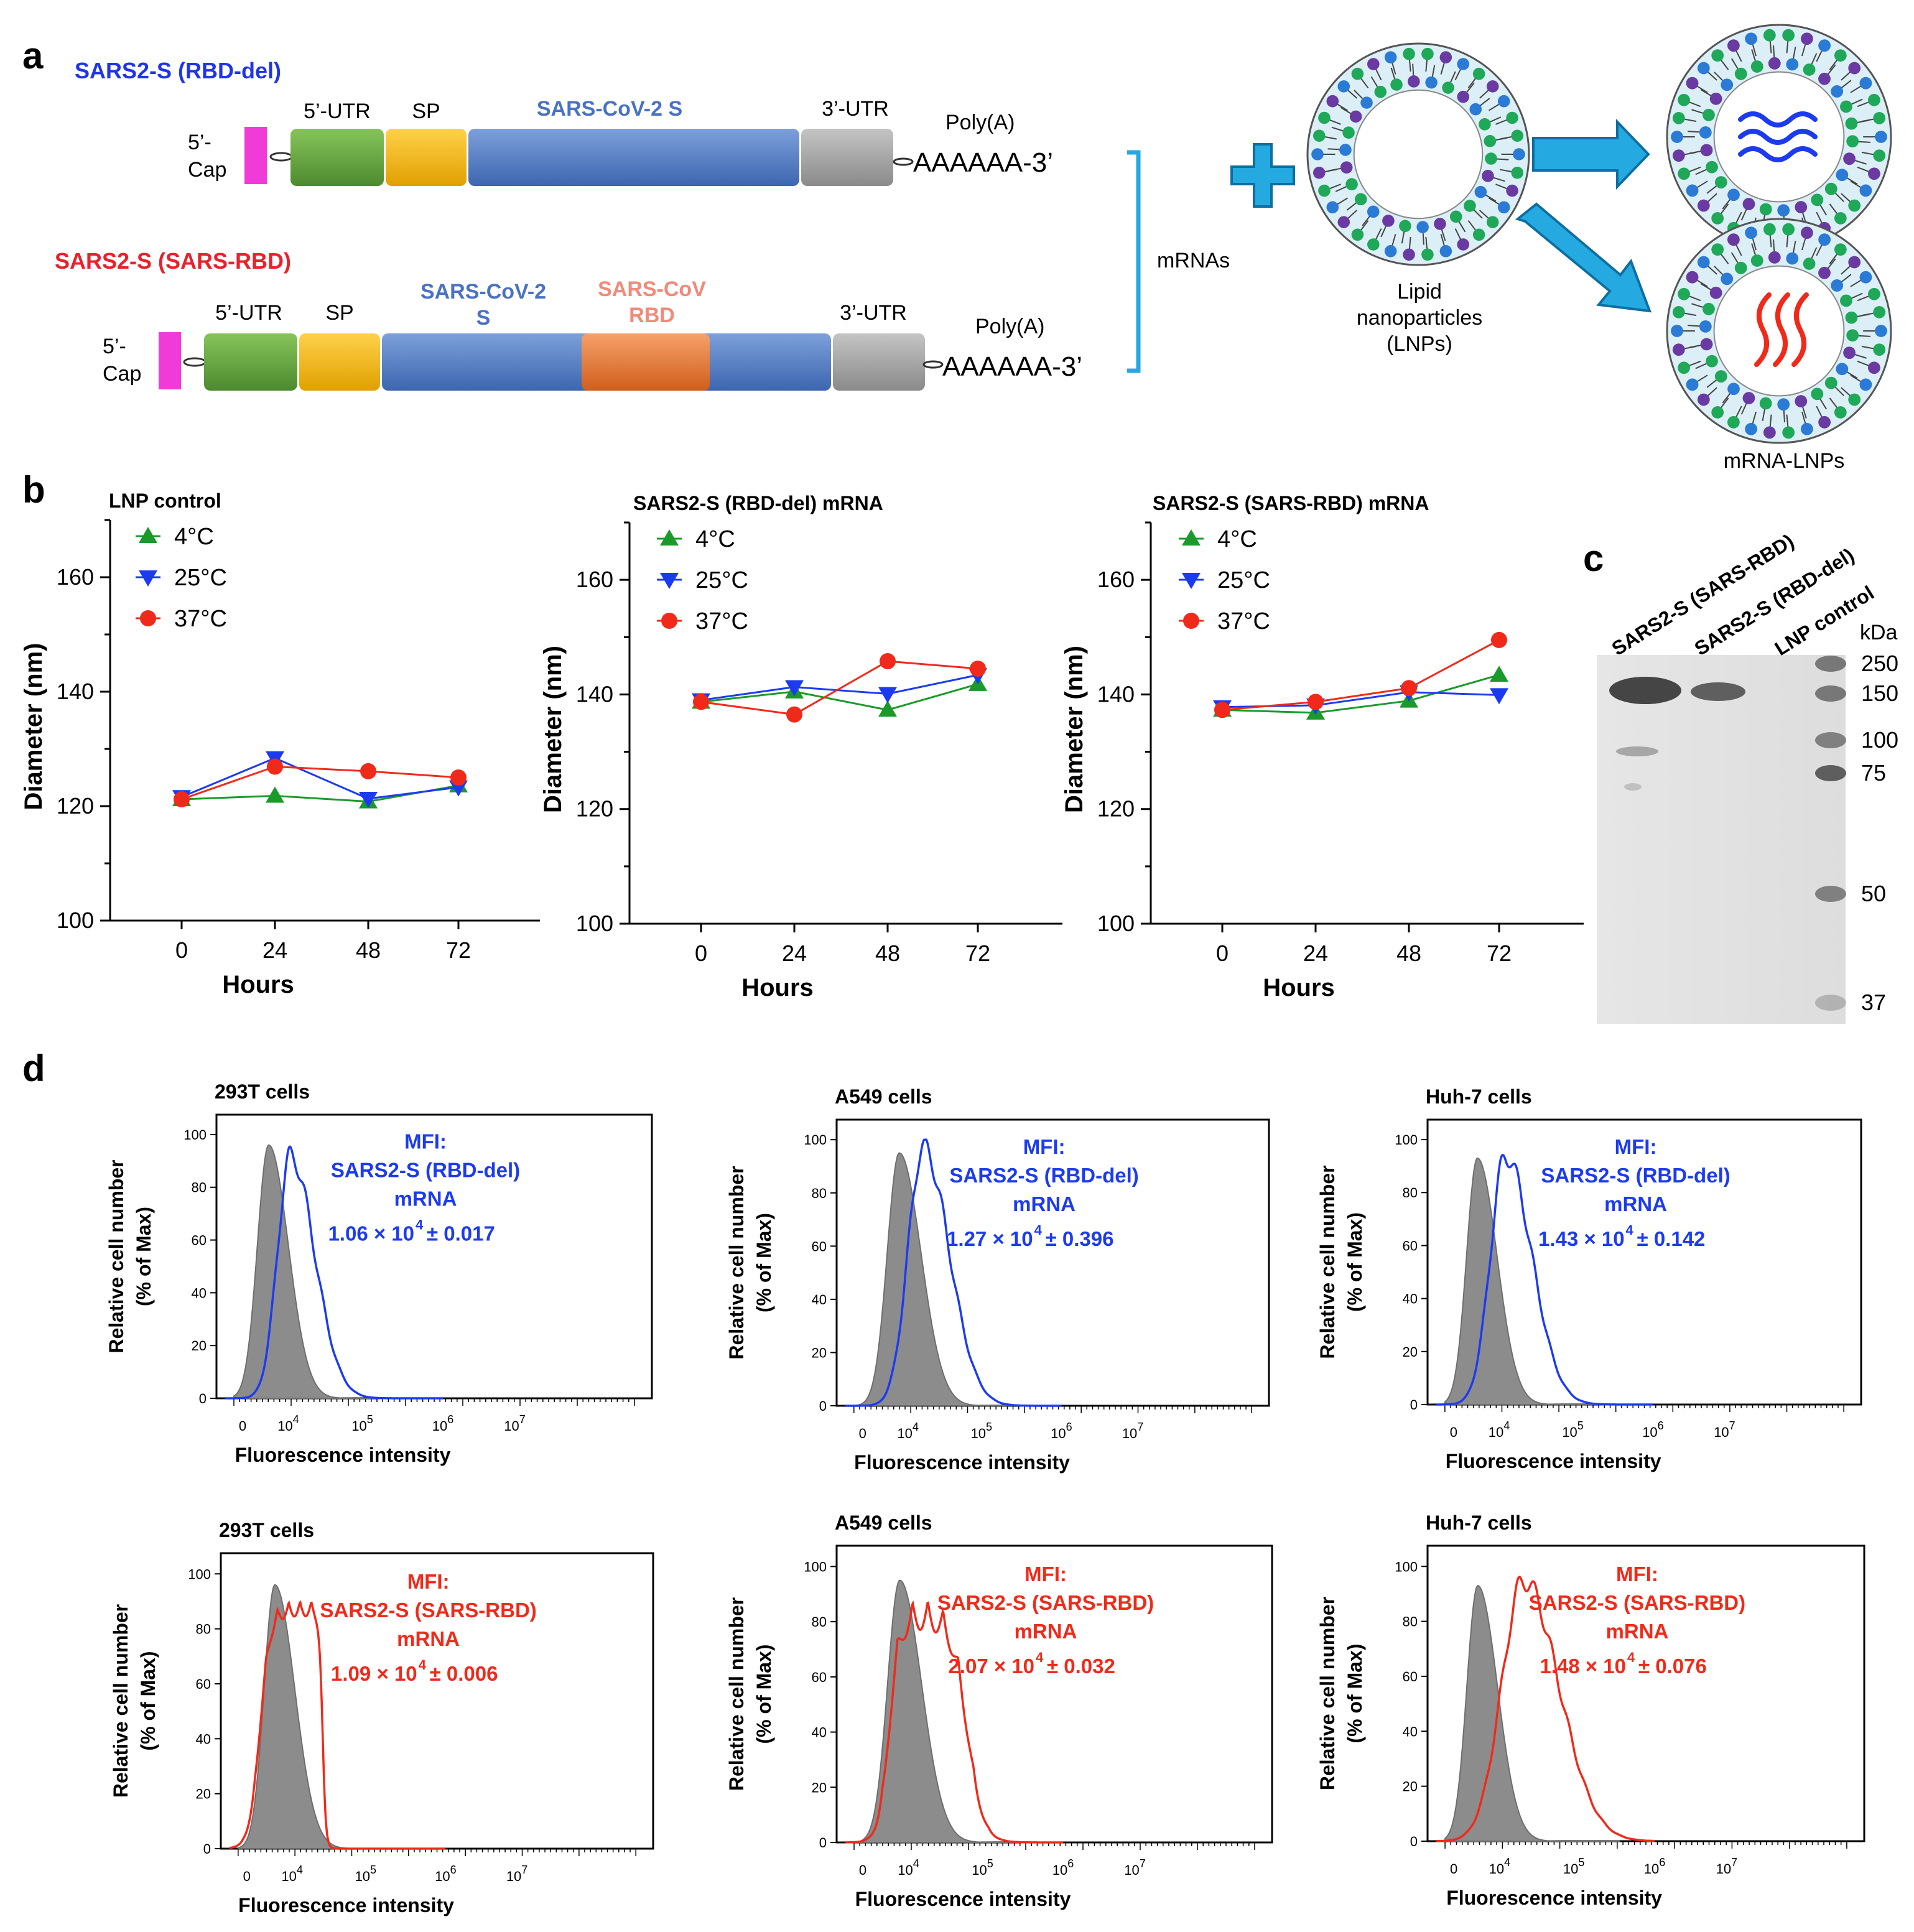 The image size is (1914, 1932). What do you see at coordinates (75, 806) in the screenshot?
I see `y-tick-label: 120` at bounding box center [75, 806].